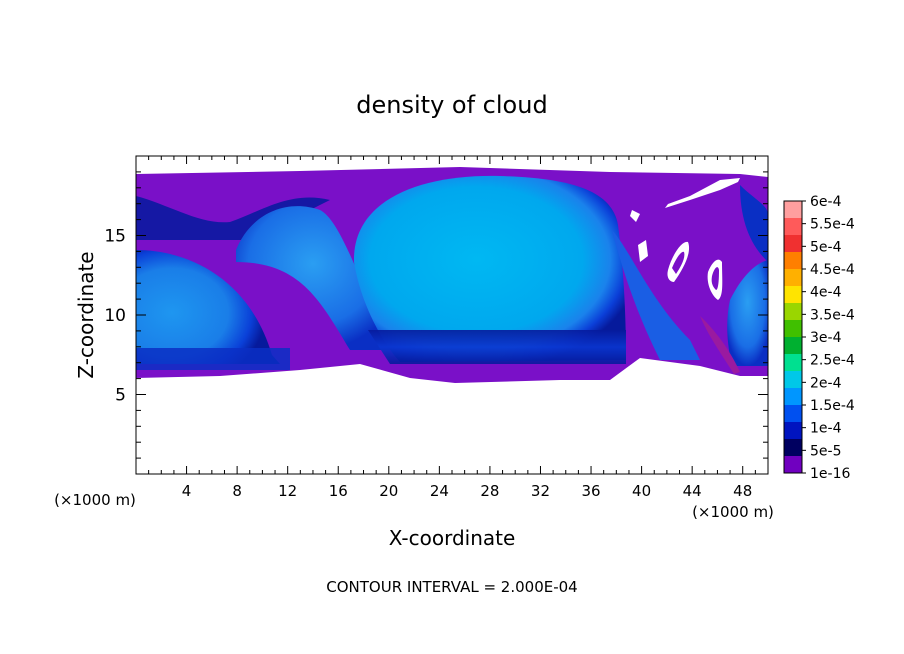 The image size is (904, 654). Describe the element at coordinates (826, 247) in the screenshot. I see `colorbar-label: 5e-4` at that location.